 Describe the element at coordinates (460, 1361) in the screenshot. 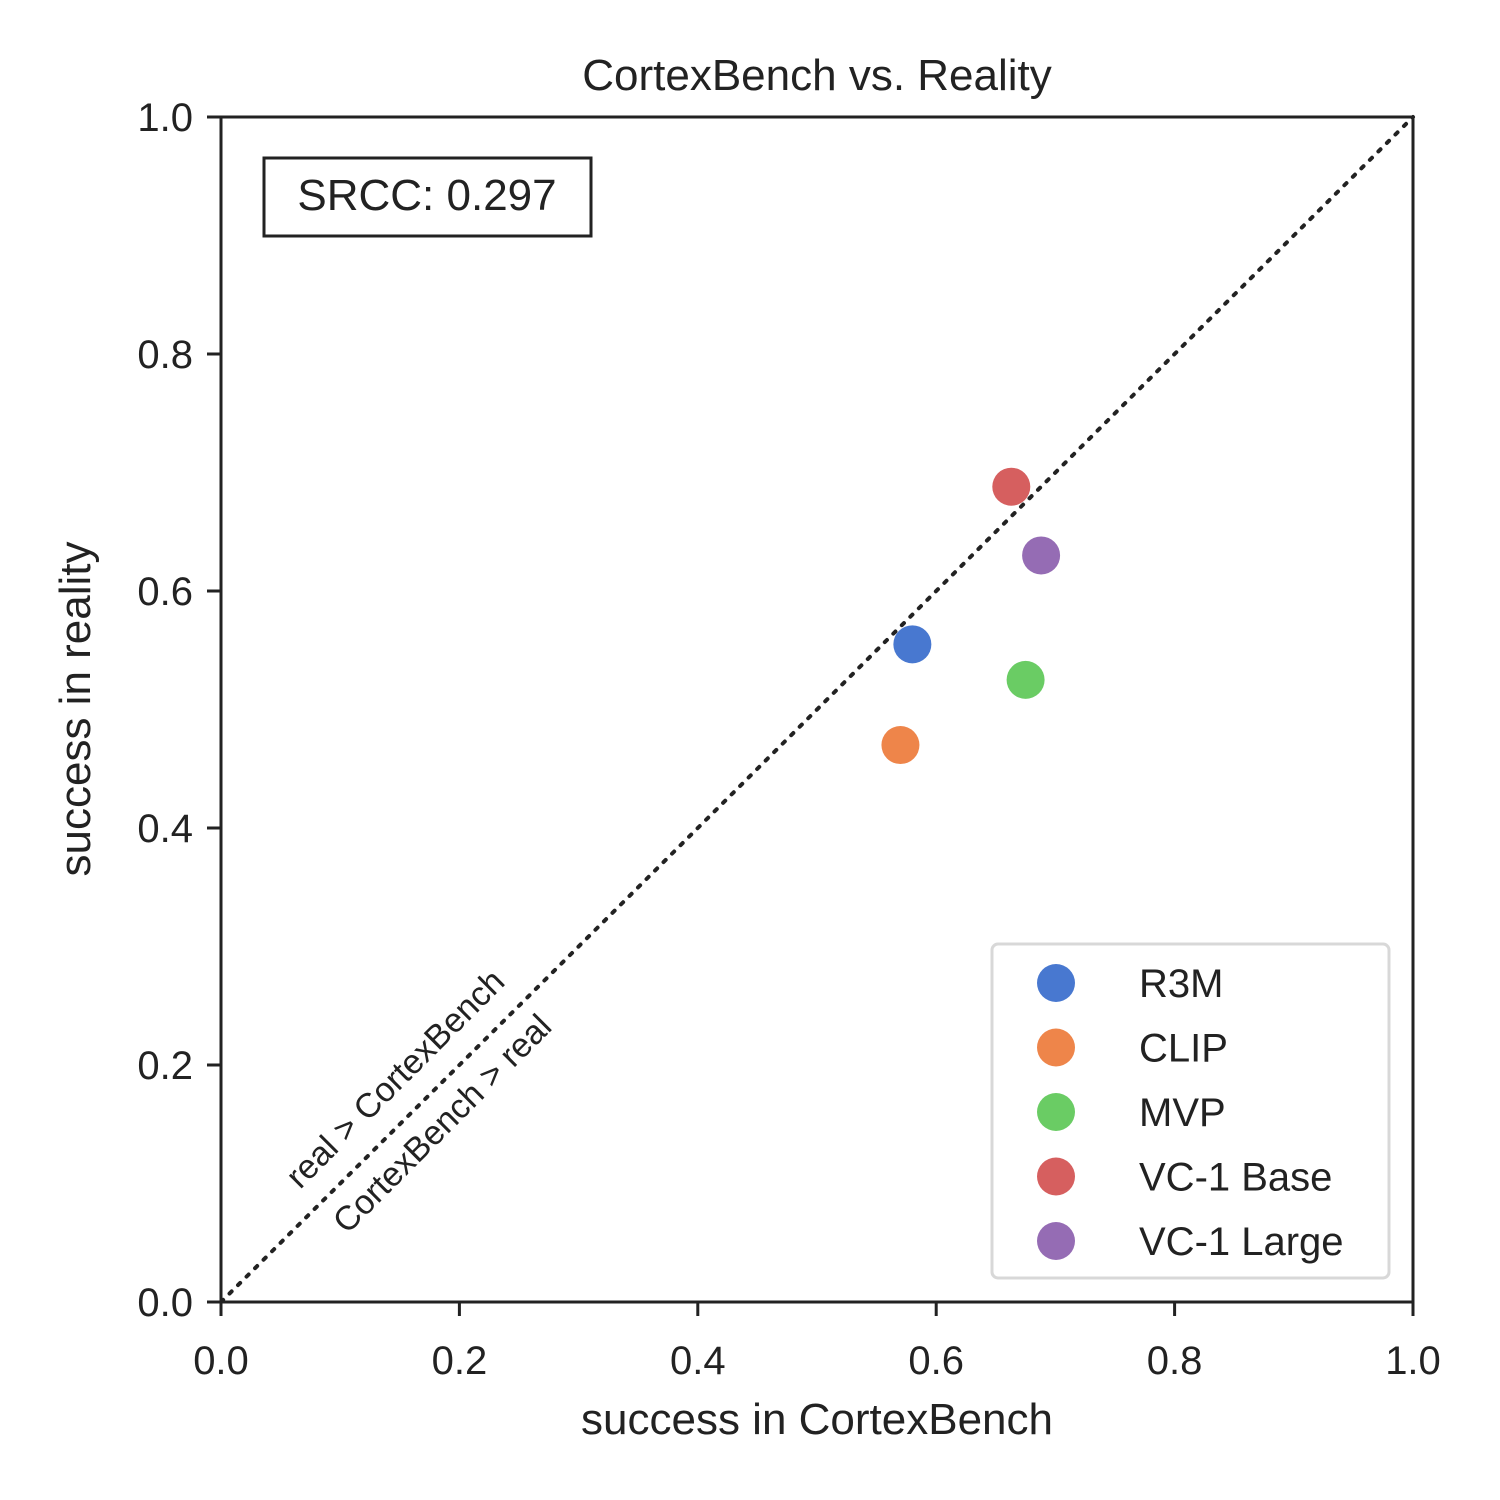

I see `x-tick-label: 0.2` at that location.